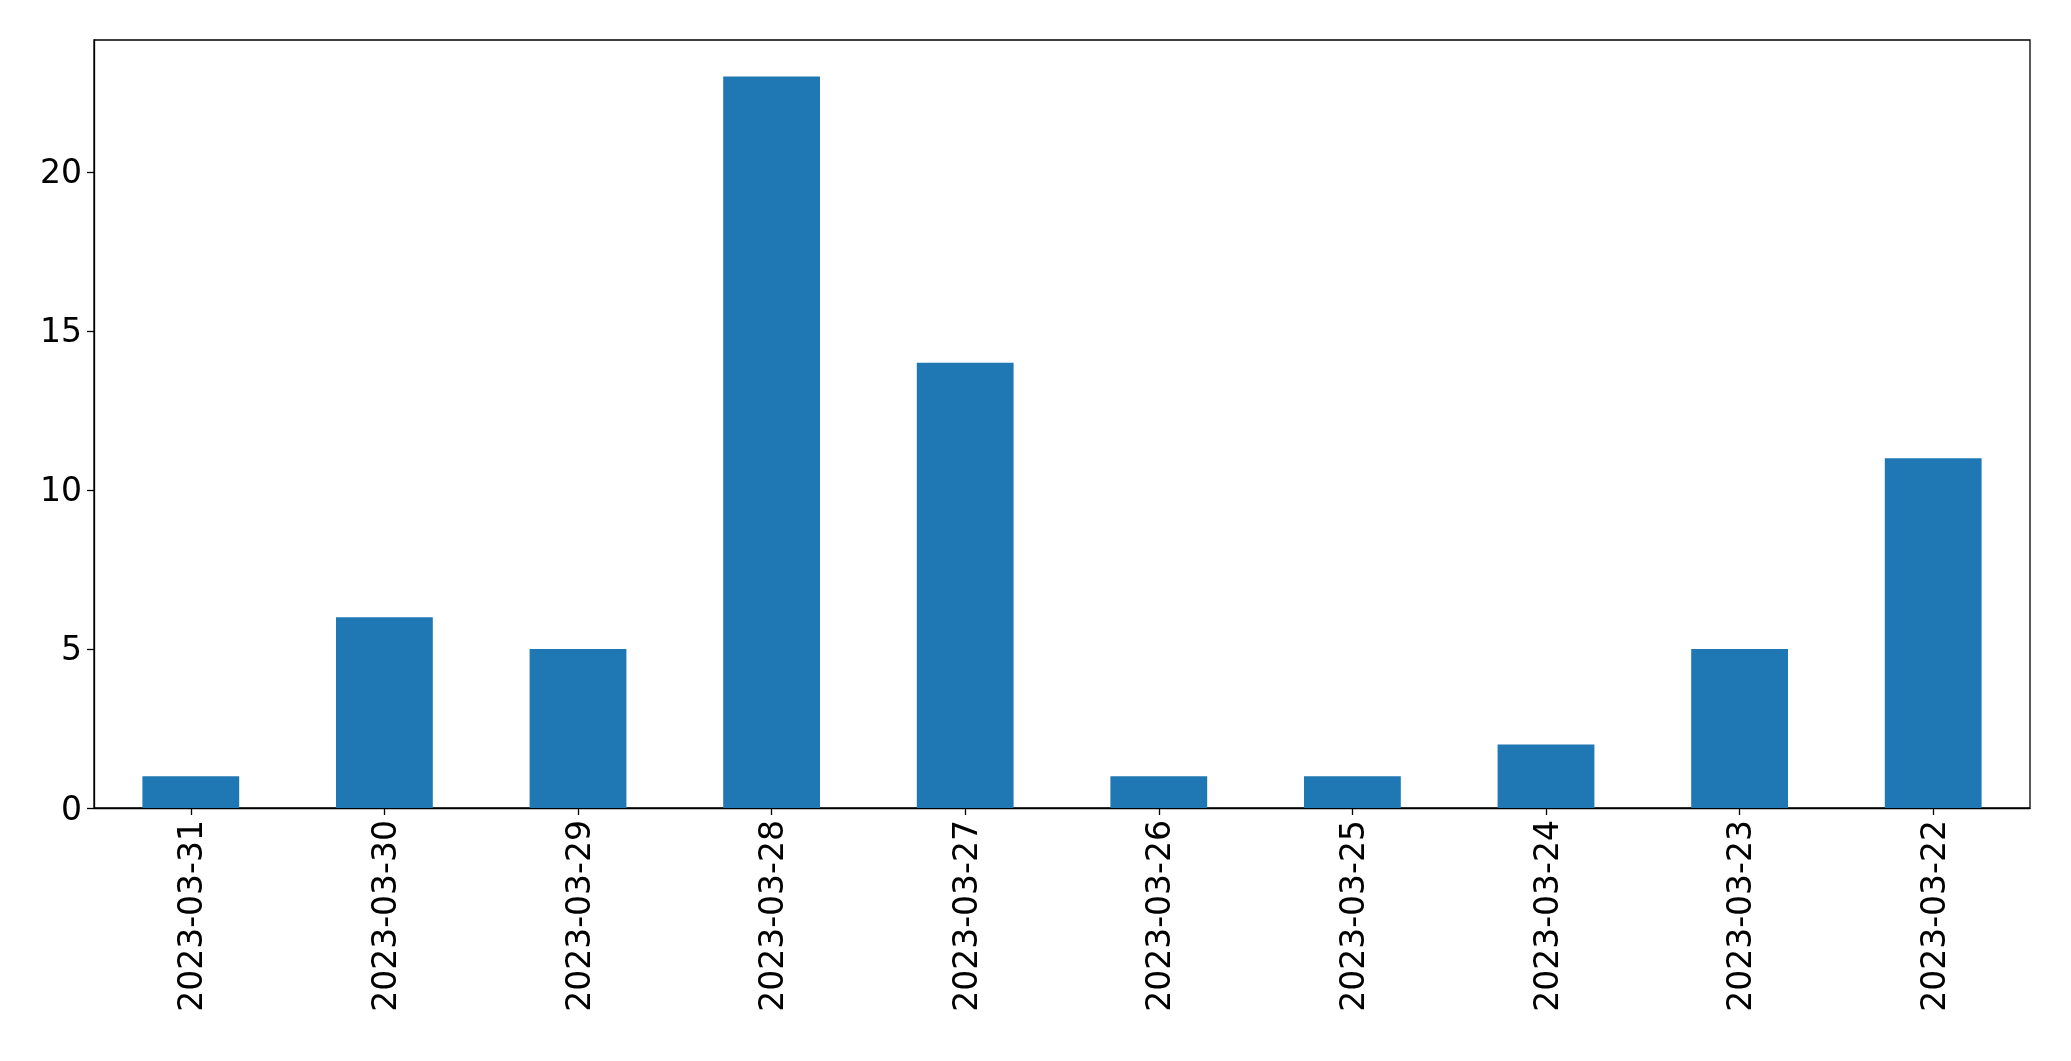 The height and width of the screenshot is (1061, 2071). I want to click on y-tick-label: 0, so click(71, 808).